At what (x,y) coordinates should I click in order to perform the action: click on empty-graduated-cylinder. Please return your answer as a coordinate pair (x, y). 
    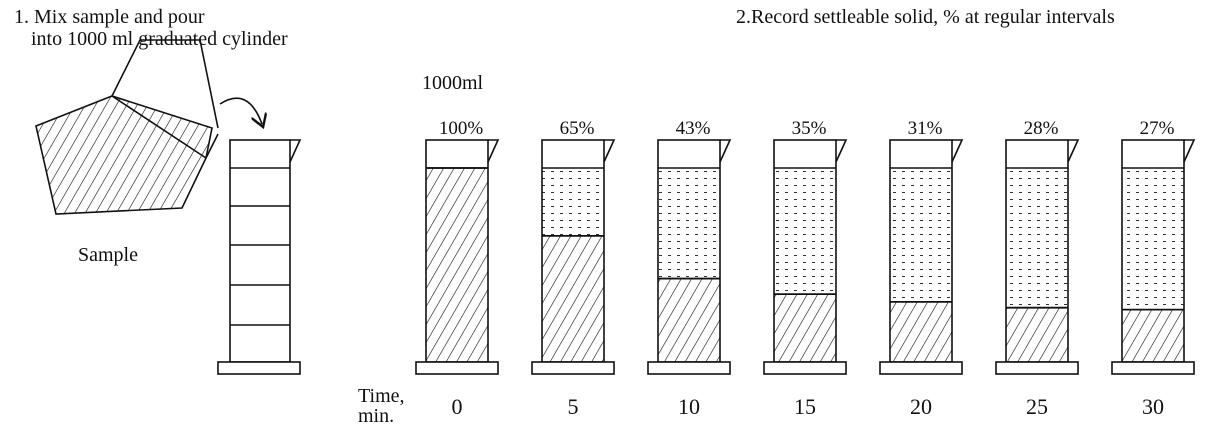
    Looking at the image, I should click on (259, 257).